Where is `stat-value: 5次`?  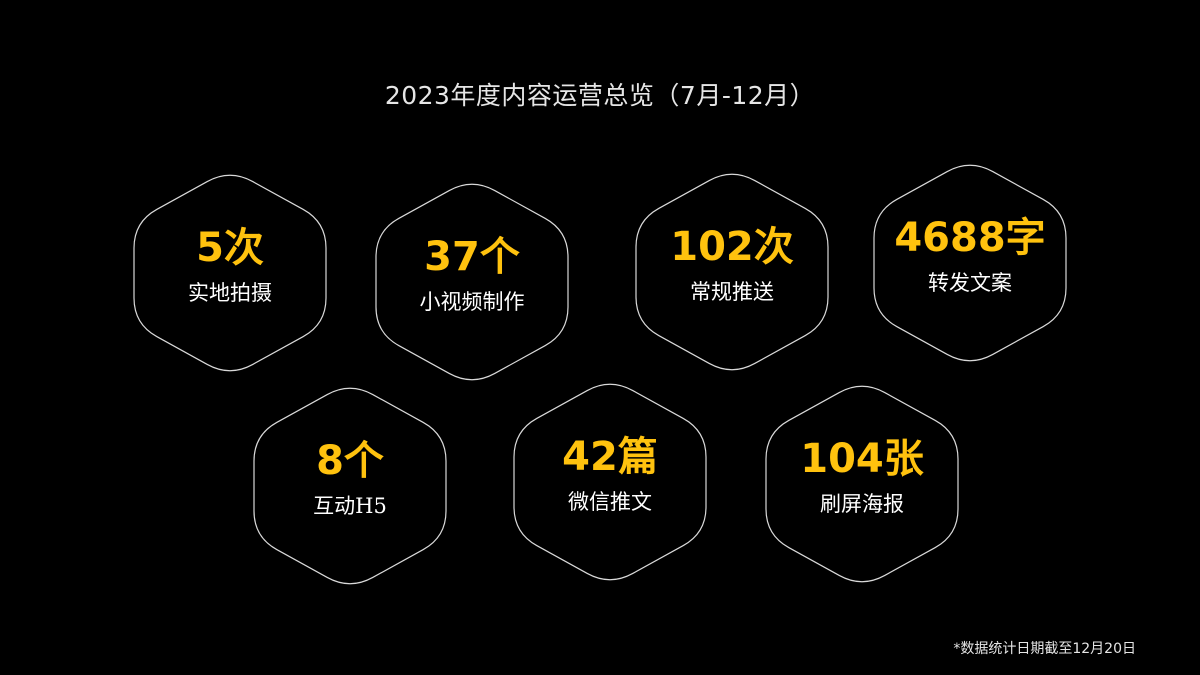
stat-value: 5次 is located at coordinates (230, 248).